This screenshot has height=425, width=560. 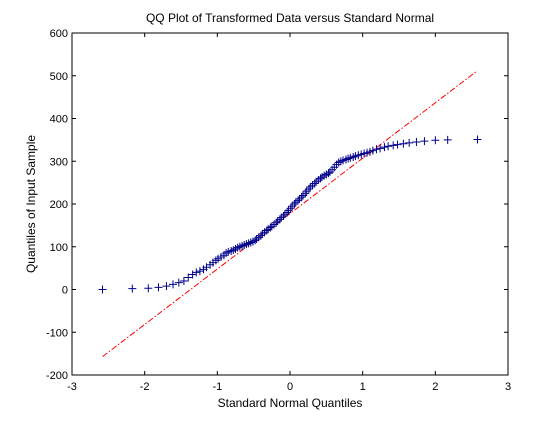 I want to click on x-tick-label: 1, so click(x=363, y=387).